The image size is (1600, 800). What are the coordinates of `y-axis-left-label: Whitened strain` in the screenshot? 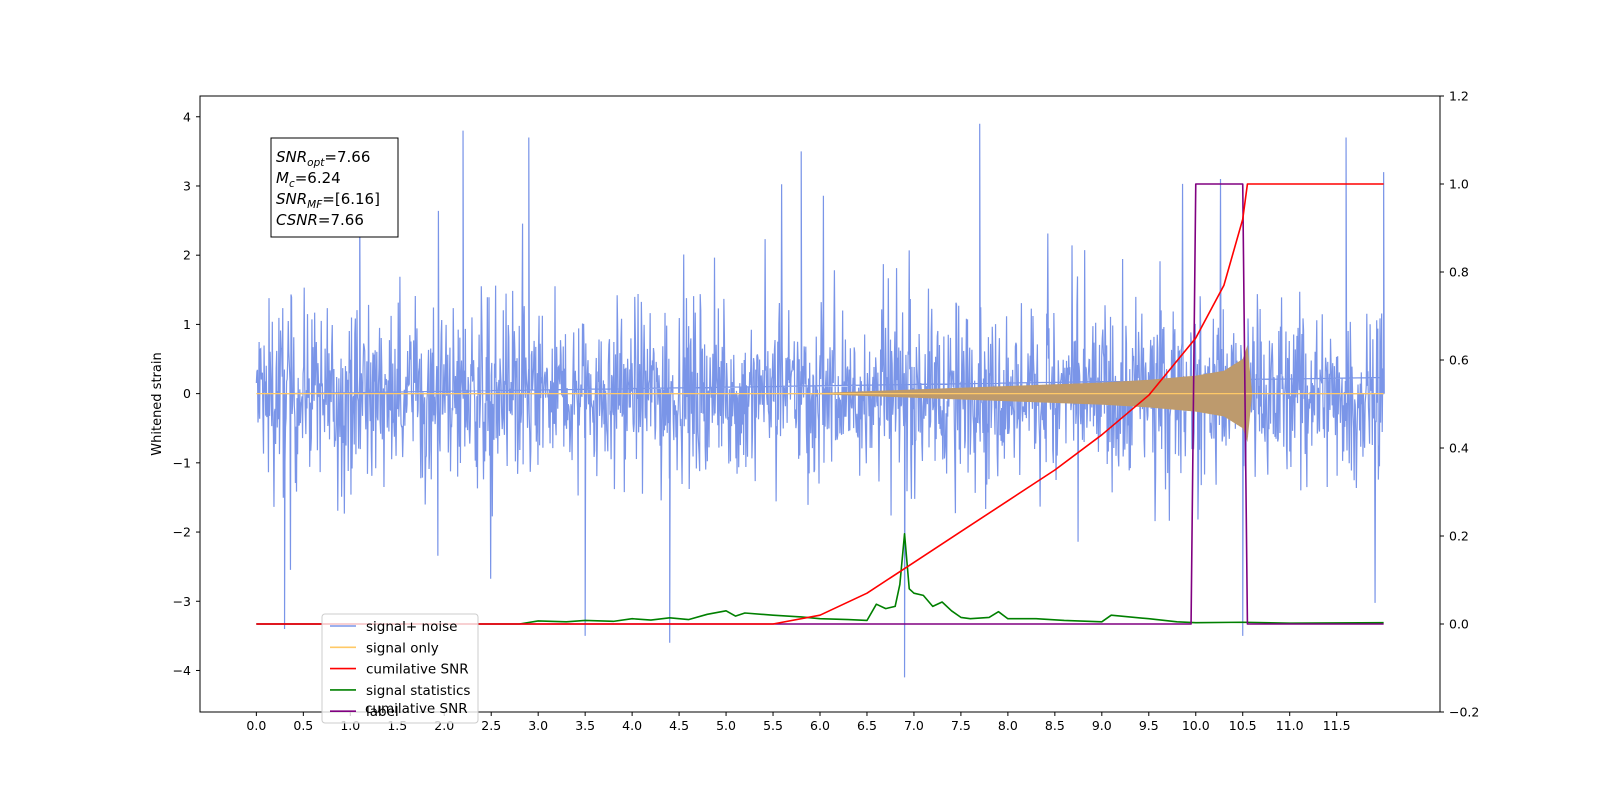 It's located at (157, 403).